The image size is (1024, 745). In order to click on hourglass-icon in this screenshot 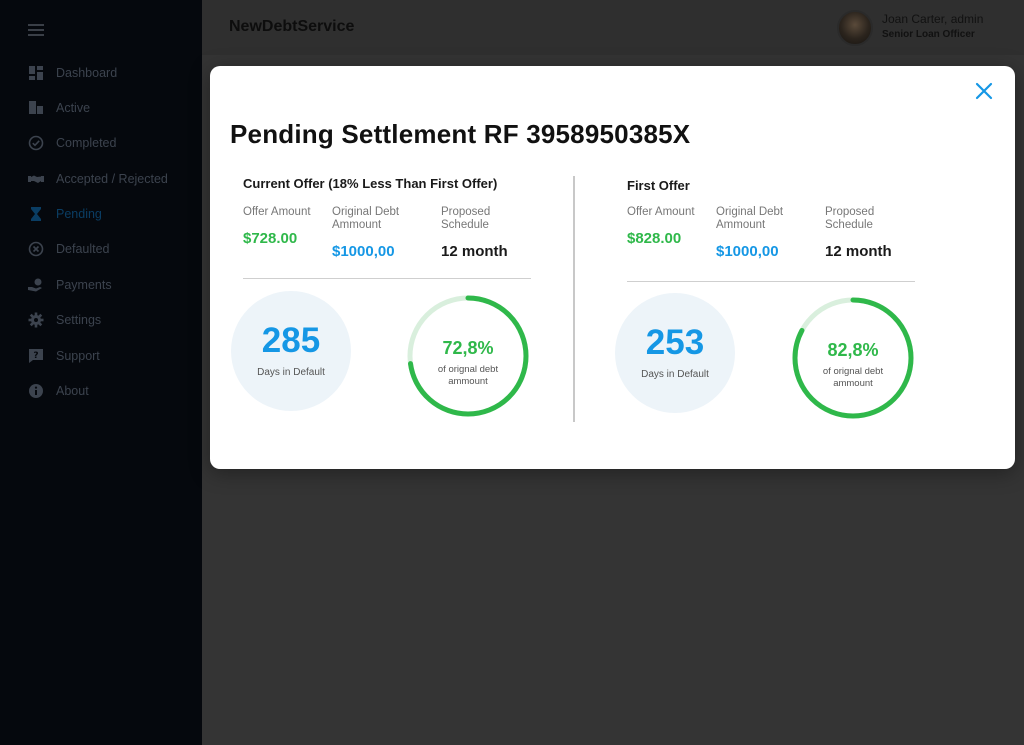, I will do `click(36, 214)`.